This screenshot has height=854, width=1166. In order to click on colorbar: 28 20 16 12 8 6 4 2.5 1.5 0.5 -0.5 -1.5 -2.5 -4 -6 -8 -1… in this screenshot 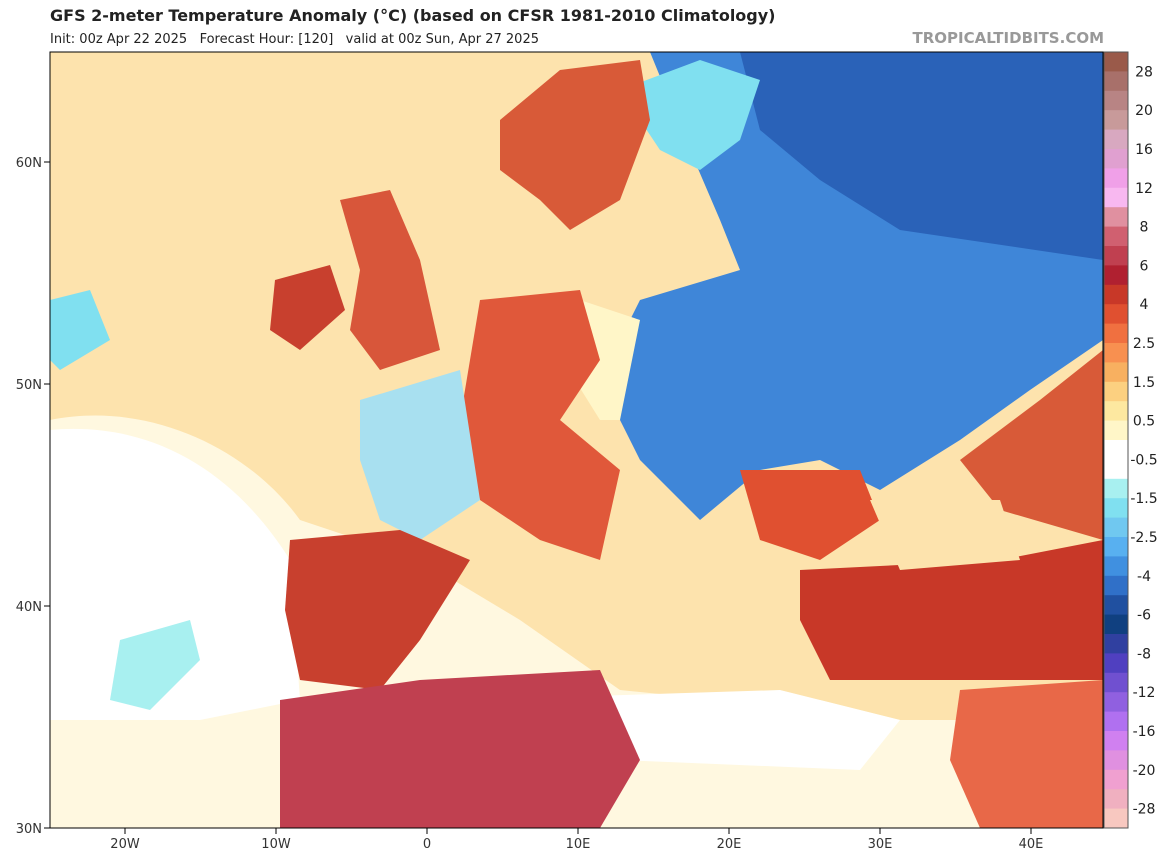, I will do `click(1130, 440)`.